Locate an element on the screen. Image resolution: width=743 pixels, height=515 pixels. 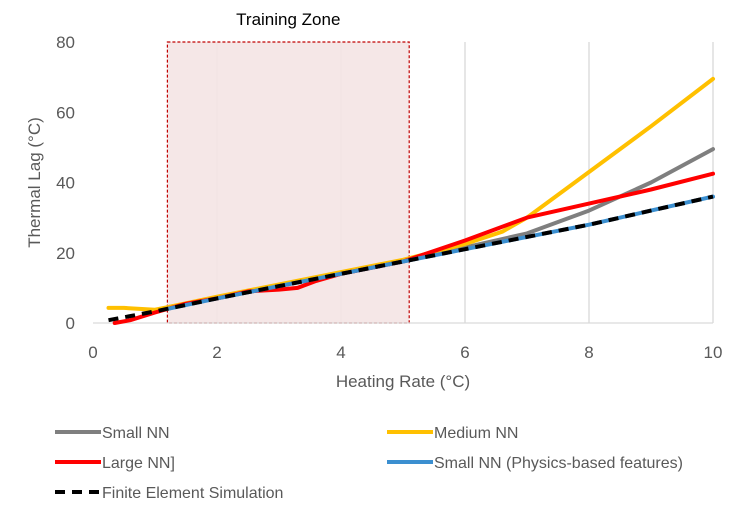
x-tick-label-0: 0 is located at coordinates (92, 352).